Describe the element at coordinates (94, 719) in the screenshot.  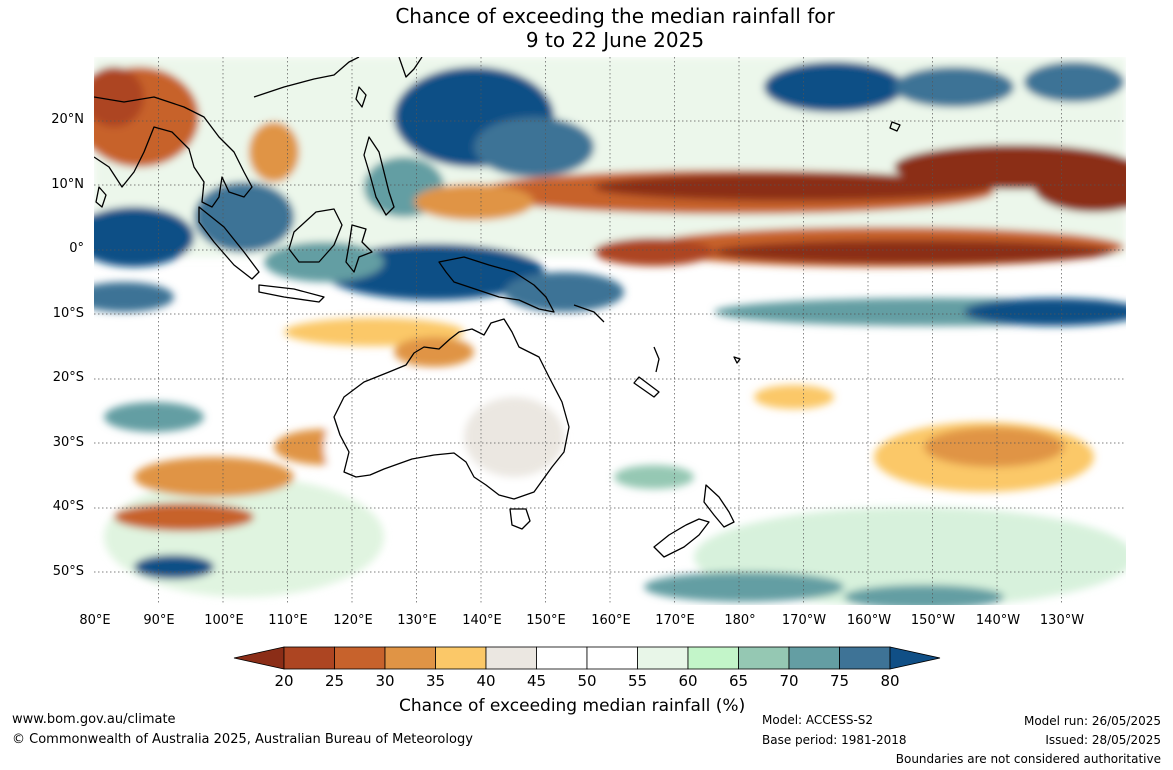
I see `website-link: www.bom.gov.au/climate` at that location.